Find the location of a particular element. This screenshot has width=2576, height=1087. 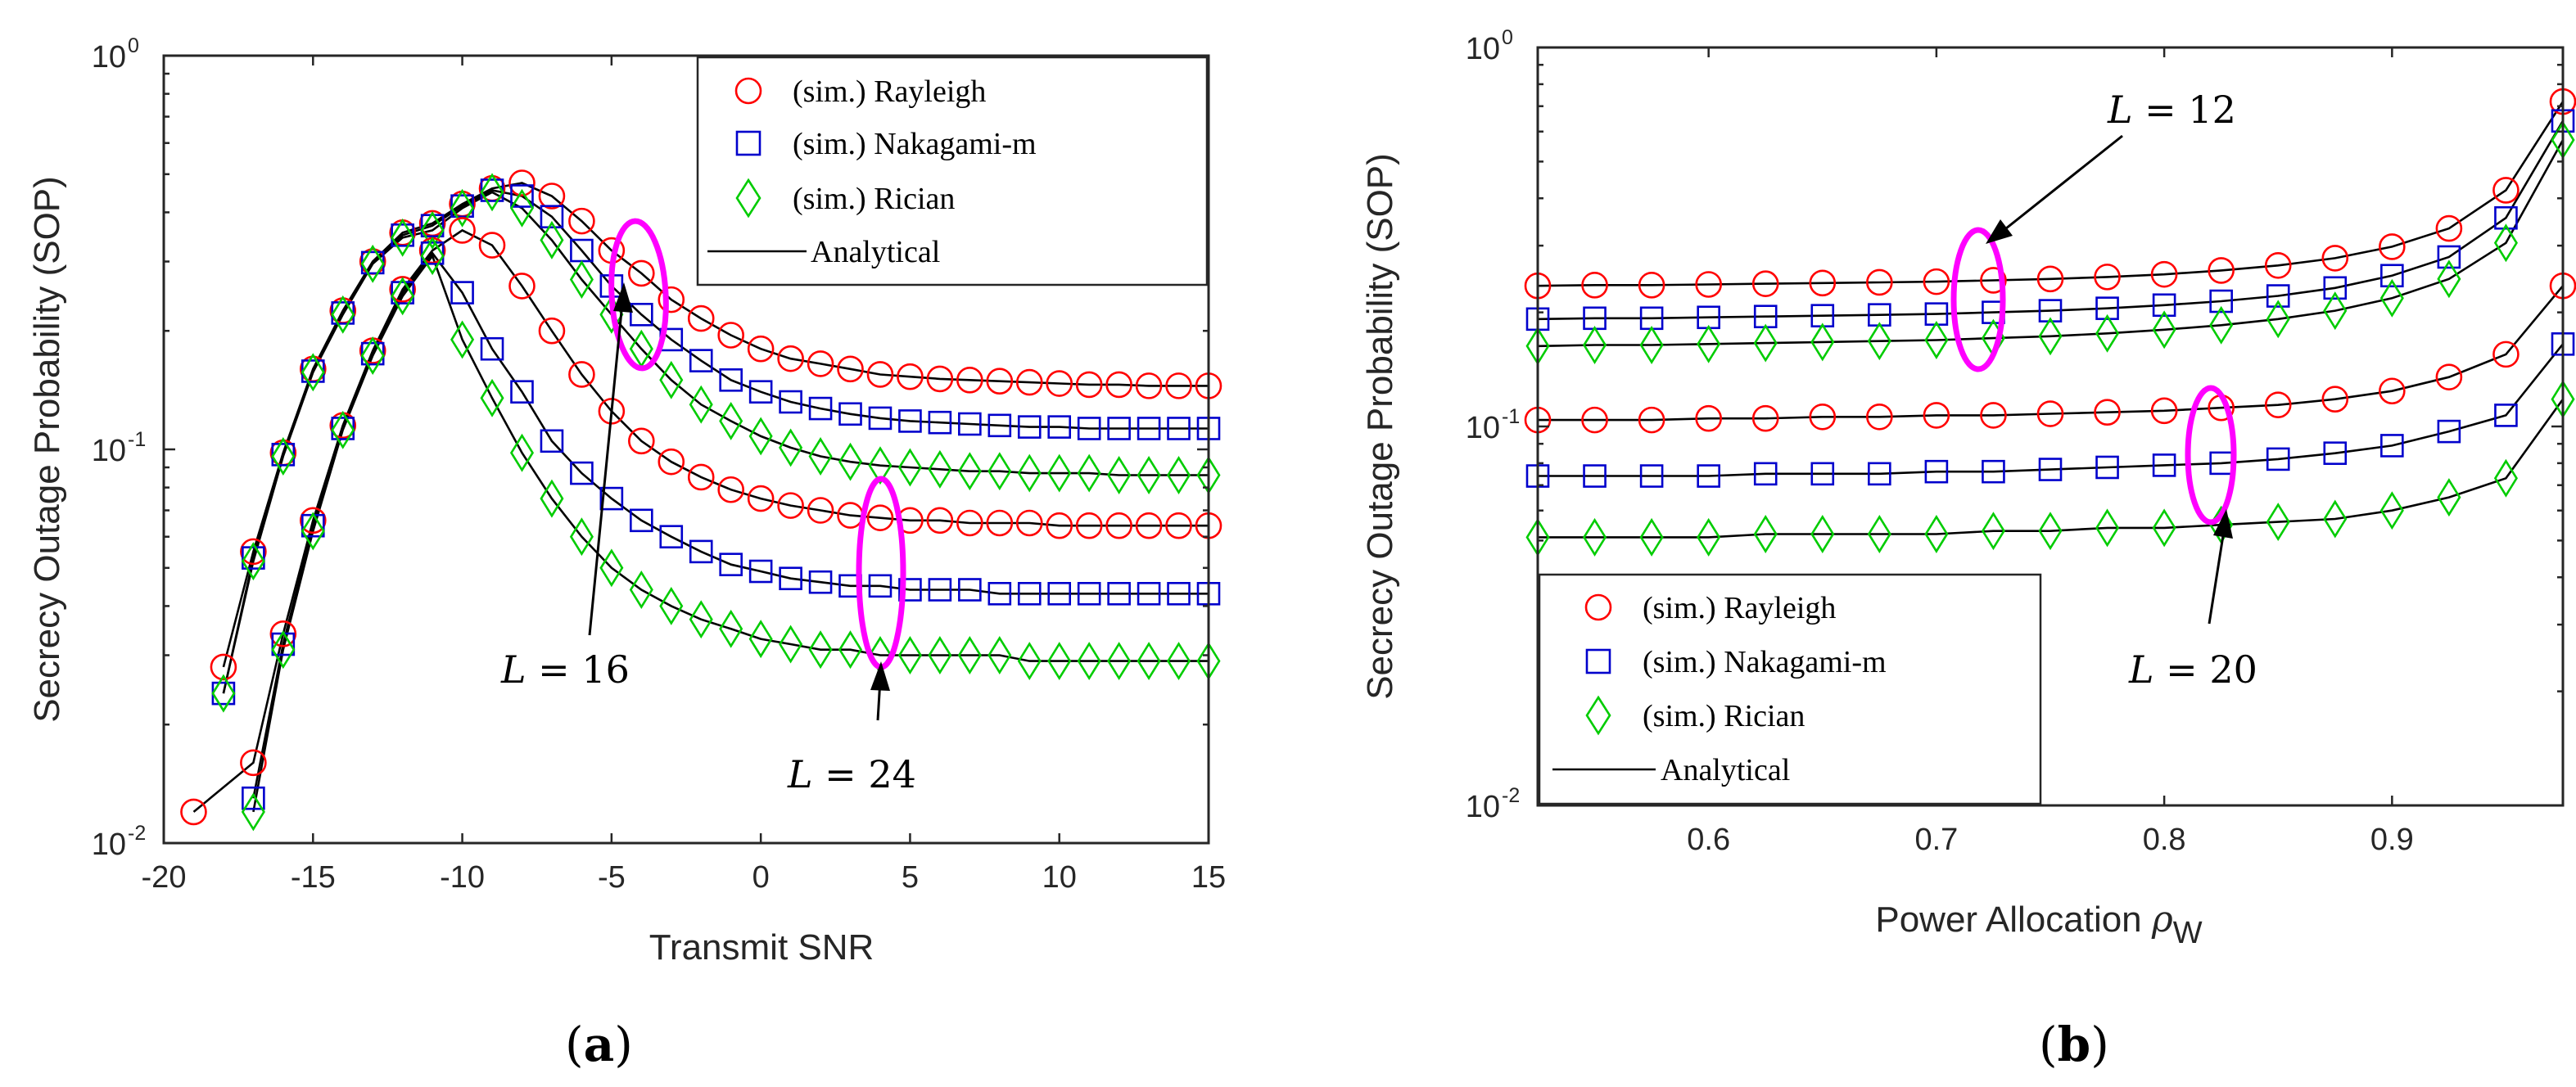

panel-b-ytick-exponent: 0 is located at coordinates (1507, 37).